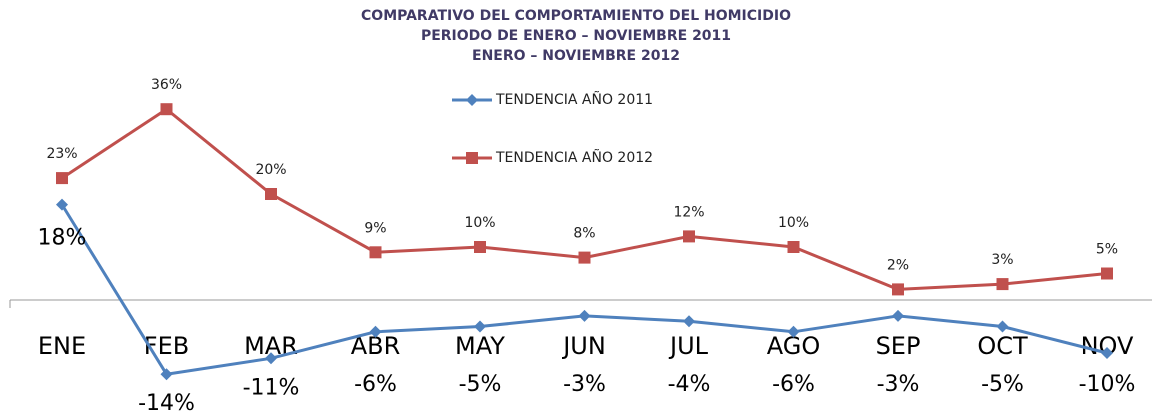 Image resolution: width=1152 pixels, height=419 pixels. Describe the element at coordinates (375, 228) in the screenshot. I see `data-label: 9%` at that location.